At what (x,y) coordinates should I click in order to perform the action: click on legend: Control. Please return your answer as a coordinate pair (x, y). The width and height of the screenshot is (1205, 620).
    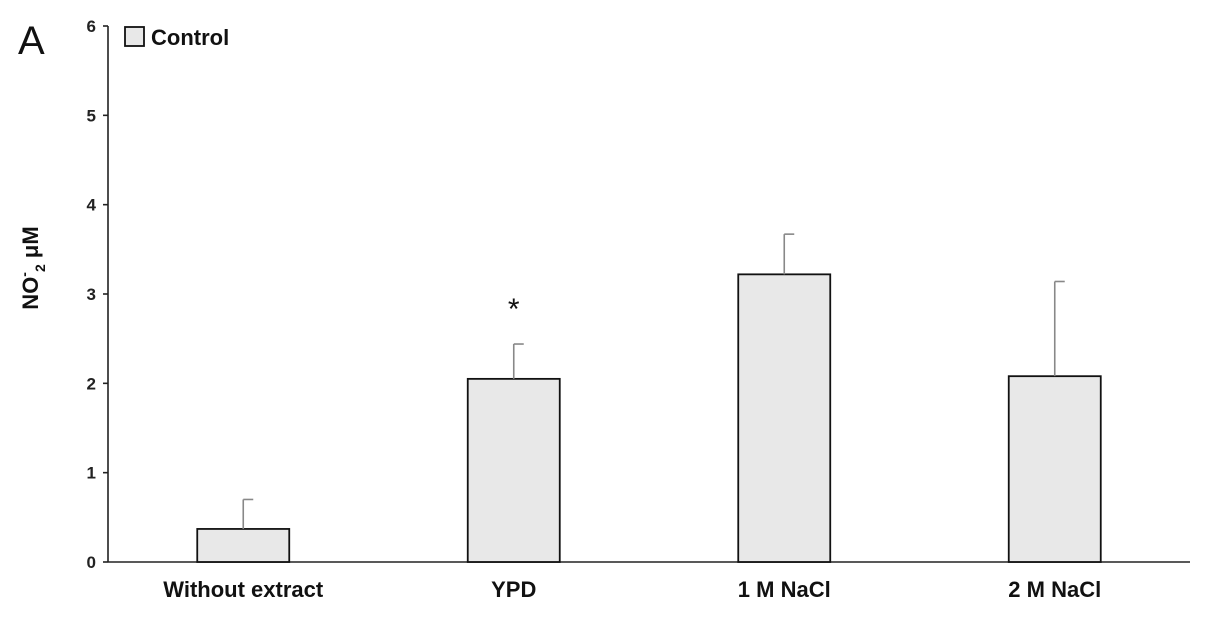
    Looking at the image, I should click on (176, 37).